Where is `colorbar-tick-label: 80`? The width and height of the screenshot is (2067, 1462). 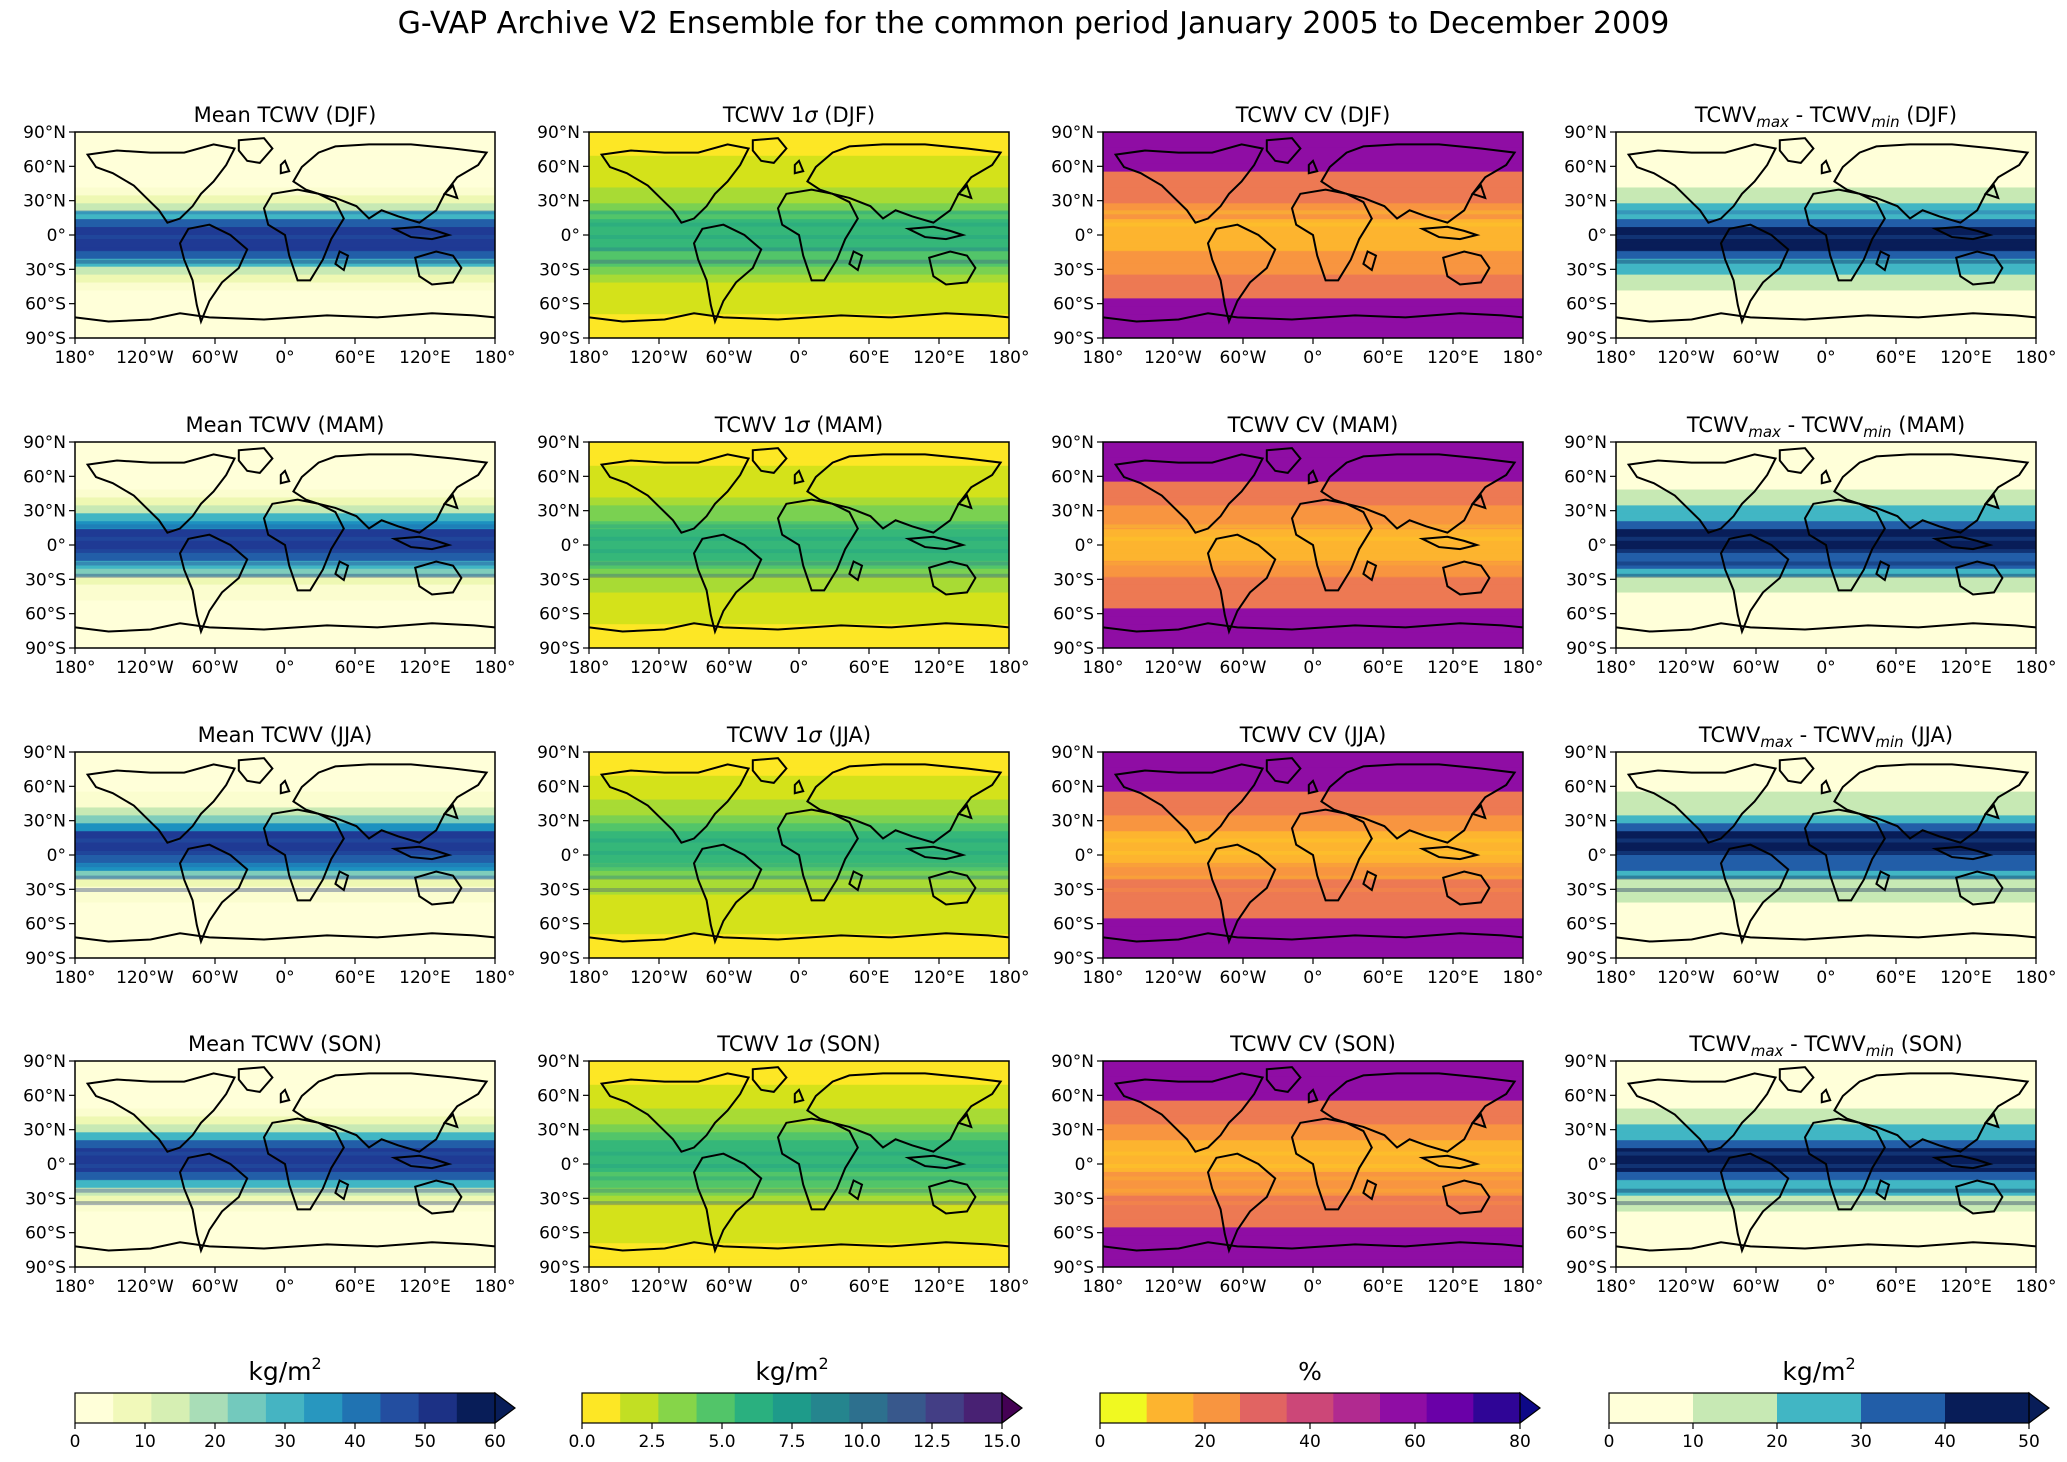
colorbar-tick-label: 80 is located at coordinates (1520, 1442).